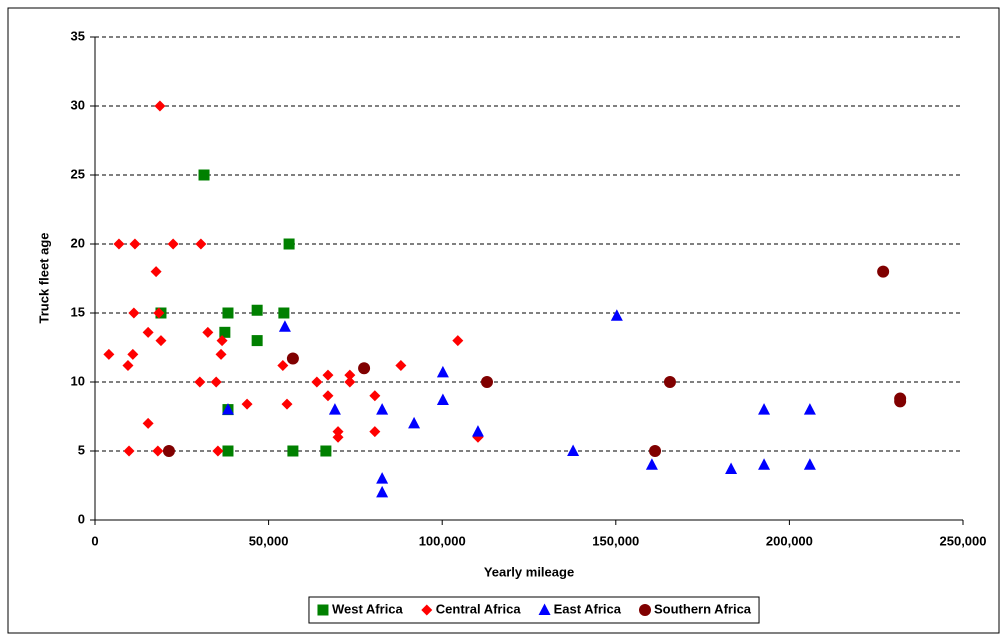  I want to click on x-tick-label: 150,000, so click(615, 540).